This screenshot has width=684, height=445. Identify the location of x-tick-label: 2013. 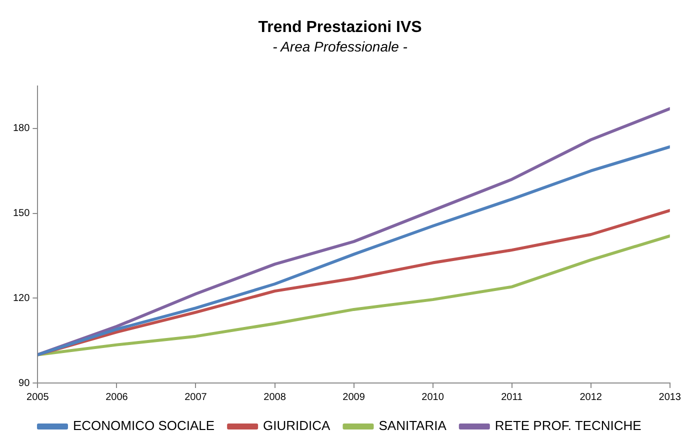
(670, 397).